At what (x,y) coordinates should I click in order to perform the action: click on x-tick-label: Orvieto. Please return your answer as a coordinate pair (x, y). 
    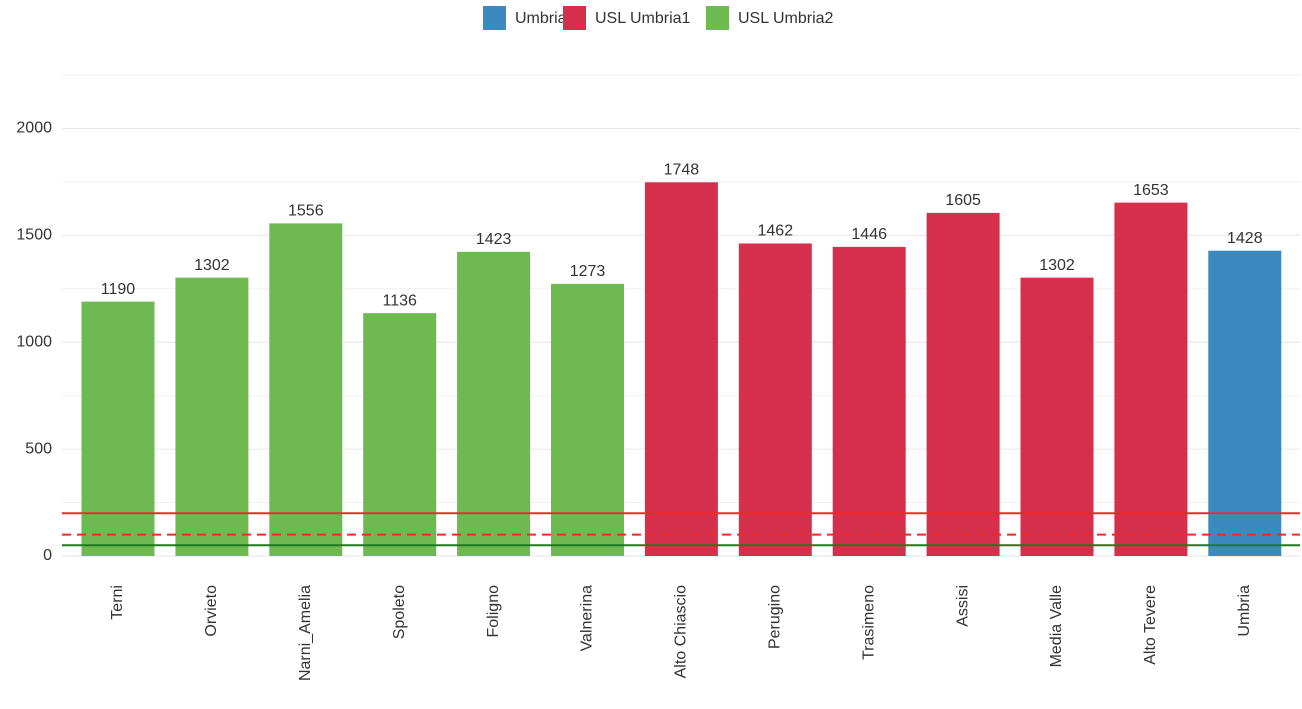
    Looking at the image, I should click on (211, 611).